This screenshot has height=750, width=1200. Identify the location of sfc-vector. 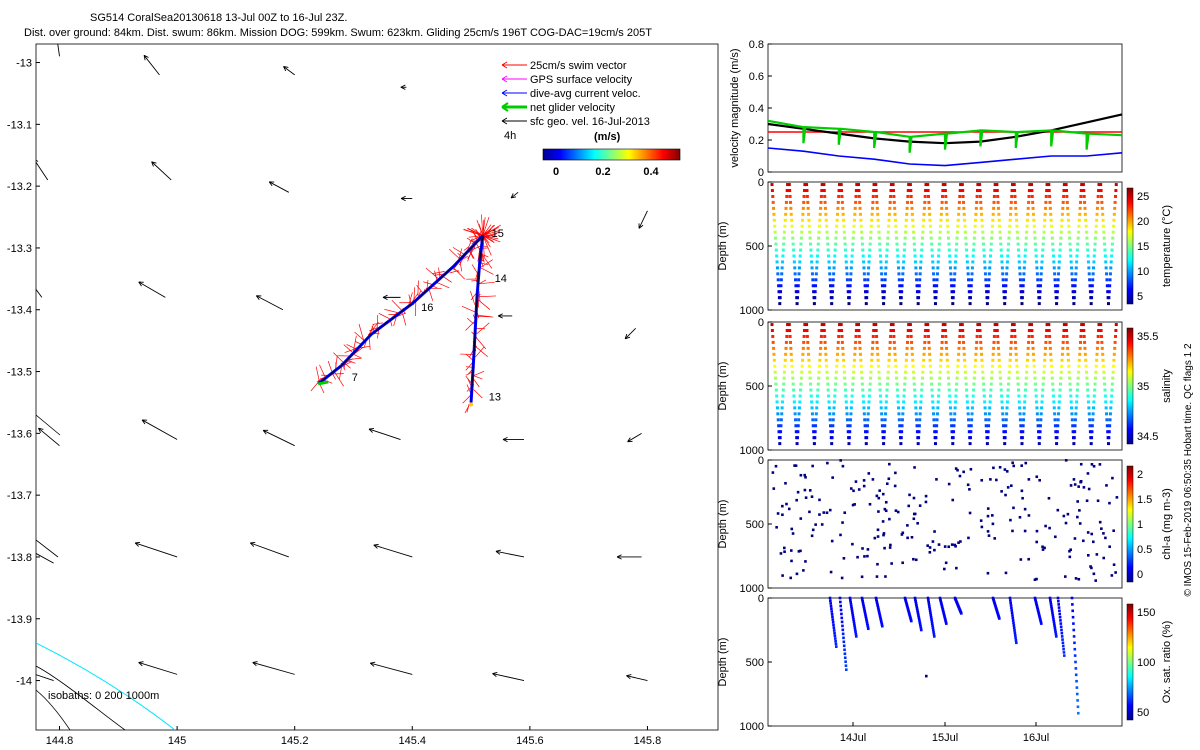
(273, 668).